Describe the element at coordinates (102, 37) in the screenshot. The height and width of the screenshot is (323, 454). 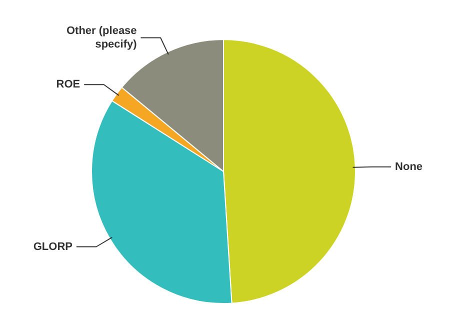
I see `slice-label: Other (please specify)` at that location.